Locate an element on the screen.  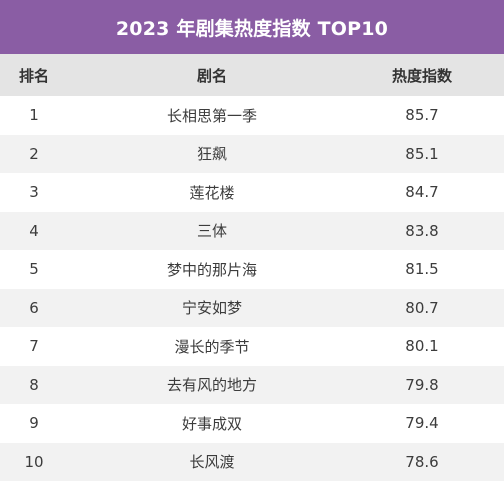
table-row: 4 三体 83.8 is located at coordinates (252, 230).